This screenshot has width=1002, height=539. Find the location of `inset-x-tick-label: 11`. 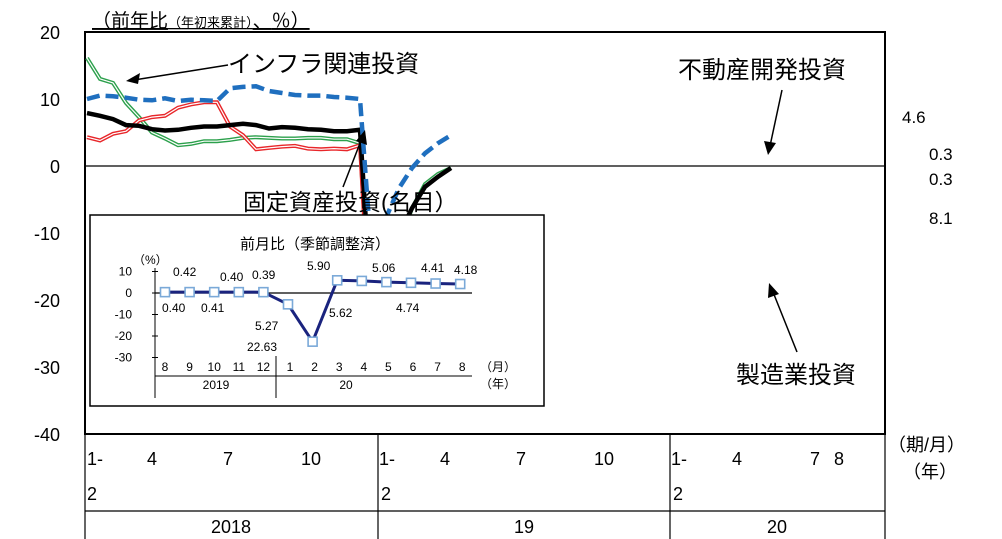

inset-x-tick-label: 11 is located at coordinates (239, 367).